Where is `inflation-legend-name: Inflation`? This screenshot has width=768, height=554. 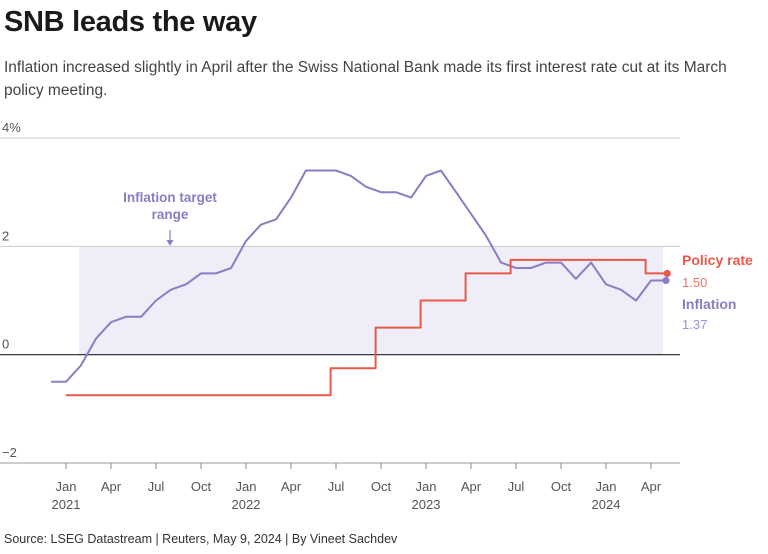 inflation-legend-name: Inflation is located at coordinates (709, 304).